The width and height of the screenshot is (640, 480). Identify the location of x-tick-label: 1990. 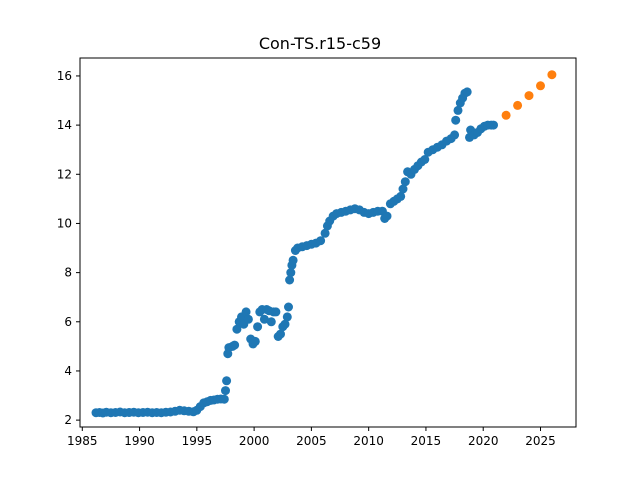
(139, 441).